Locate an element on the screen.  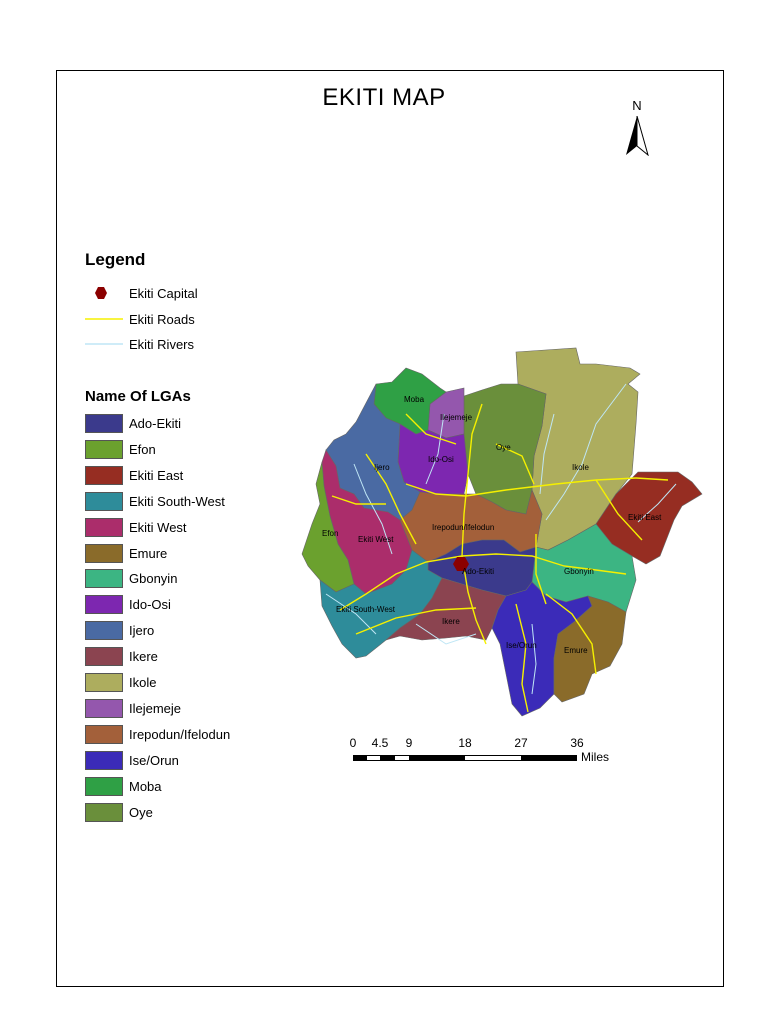
legend-item-rivers: Ekiti Rivers is located at coordinates (139, 344).